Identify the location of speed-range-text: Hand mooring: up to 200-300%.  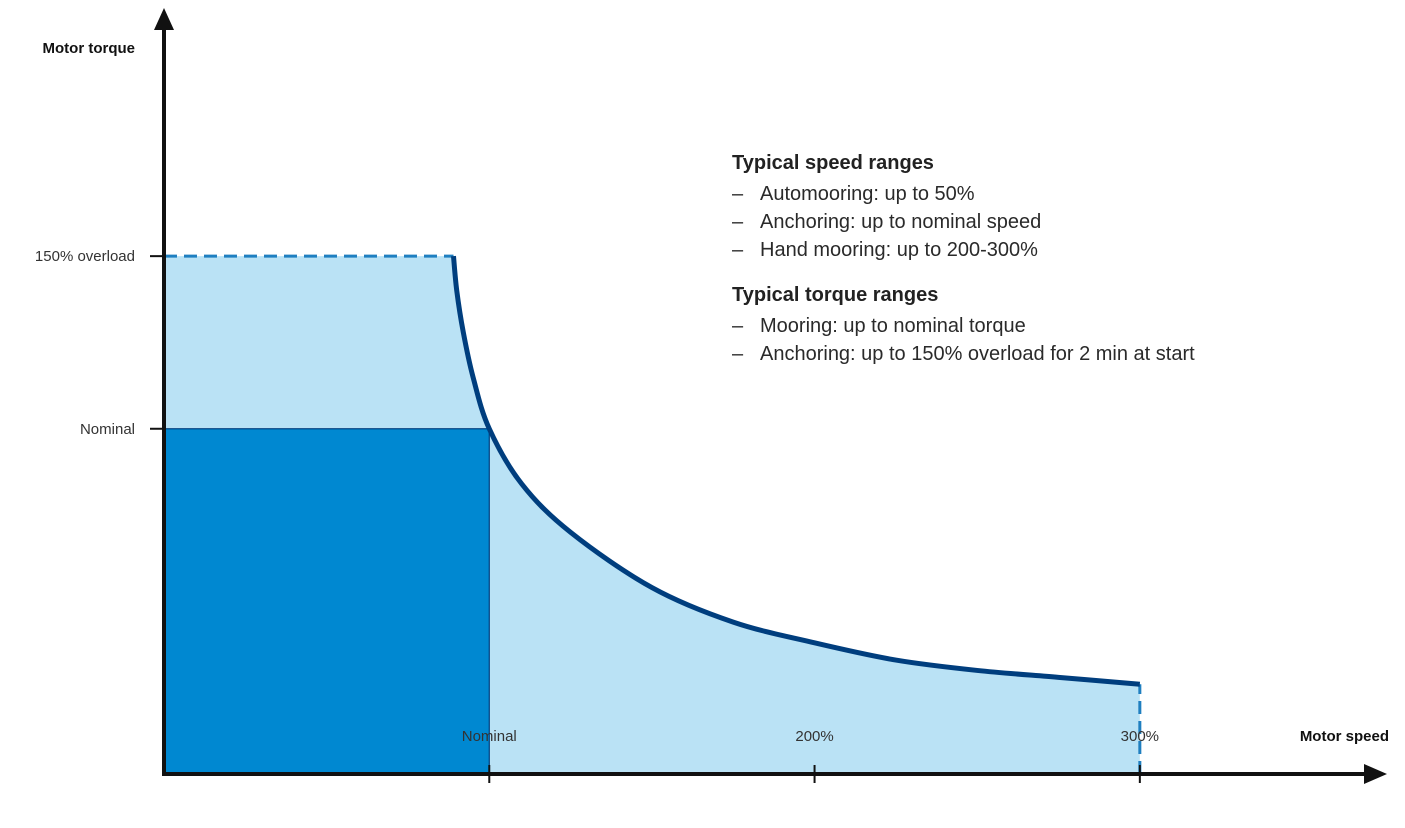
(899, 250).